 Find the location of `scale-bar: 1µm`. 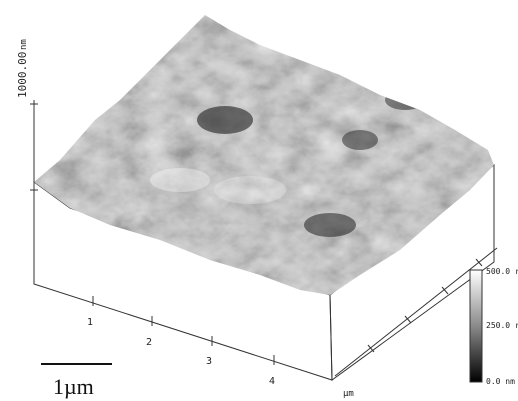

scale-bar: 1µm is located at coordinates (76, 381).